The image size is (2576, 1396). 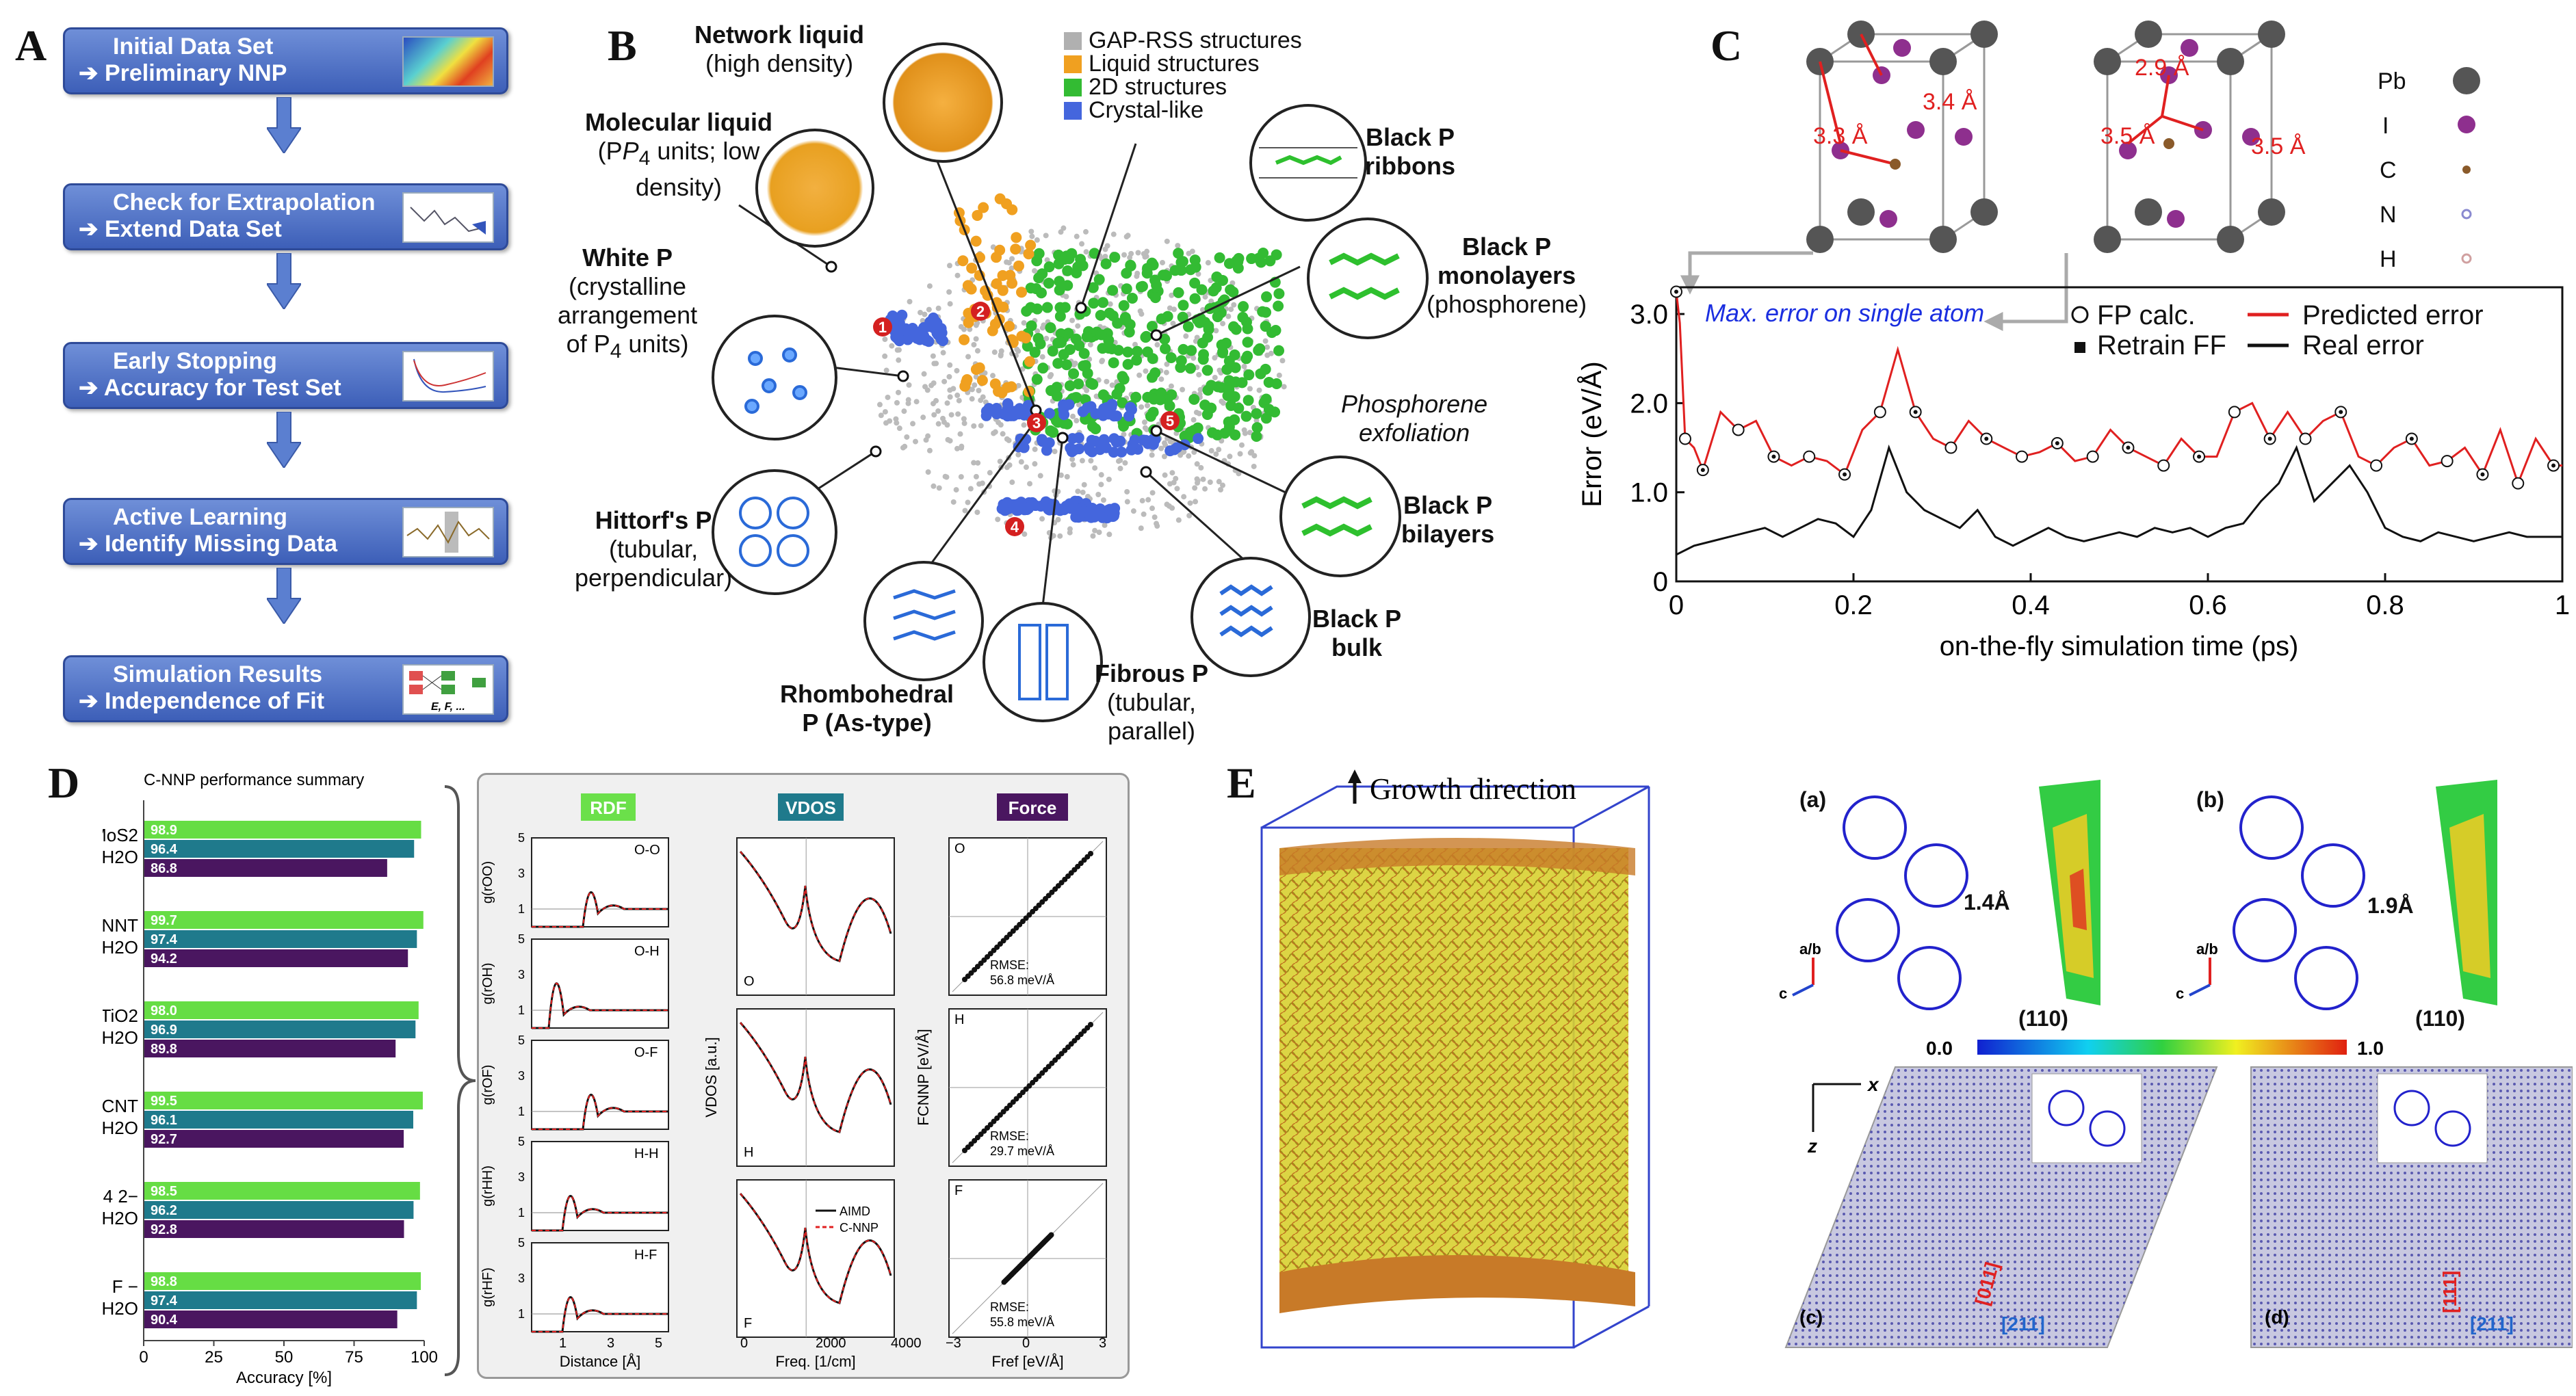 I want to click on vdos-curve-cnnp, so click(x=816, y=1077).